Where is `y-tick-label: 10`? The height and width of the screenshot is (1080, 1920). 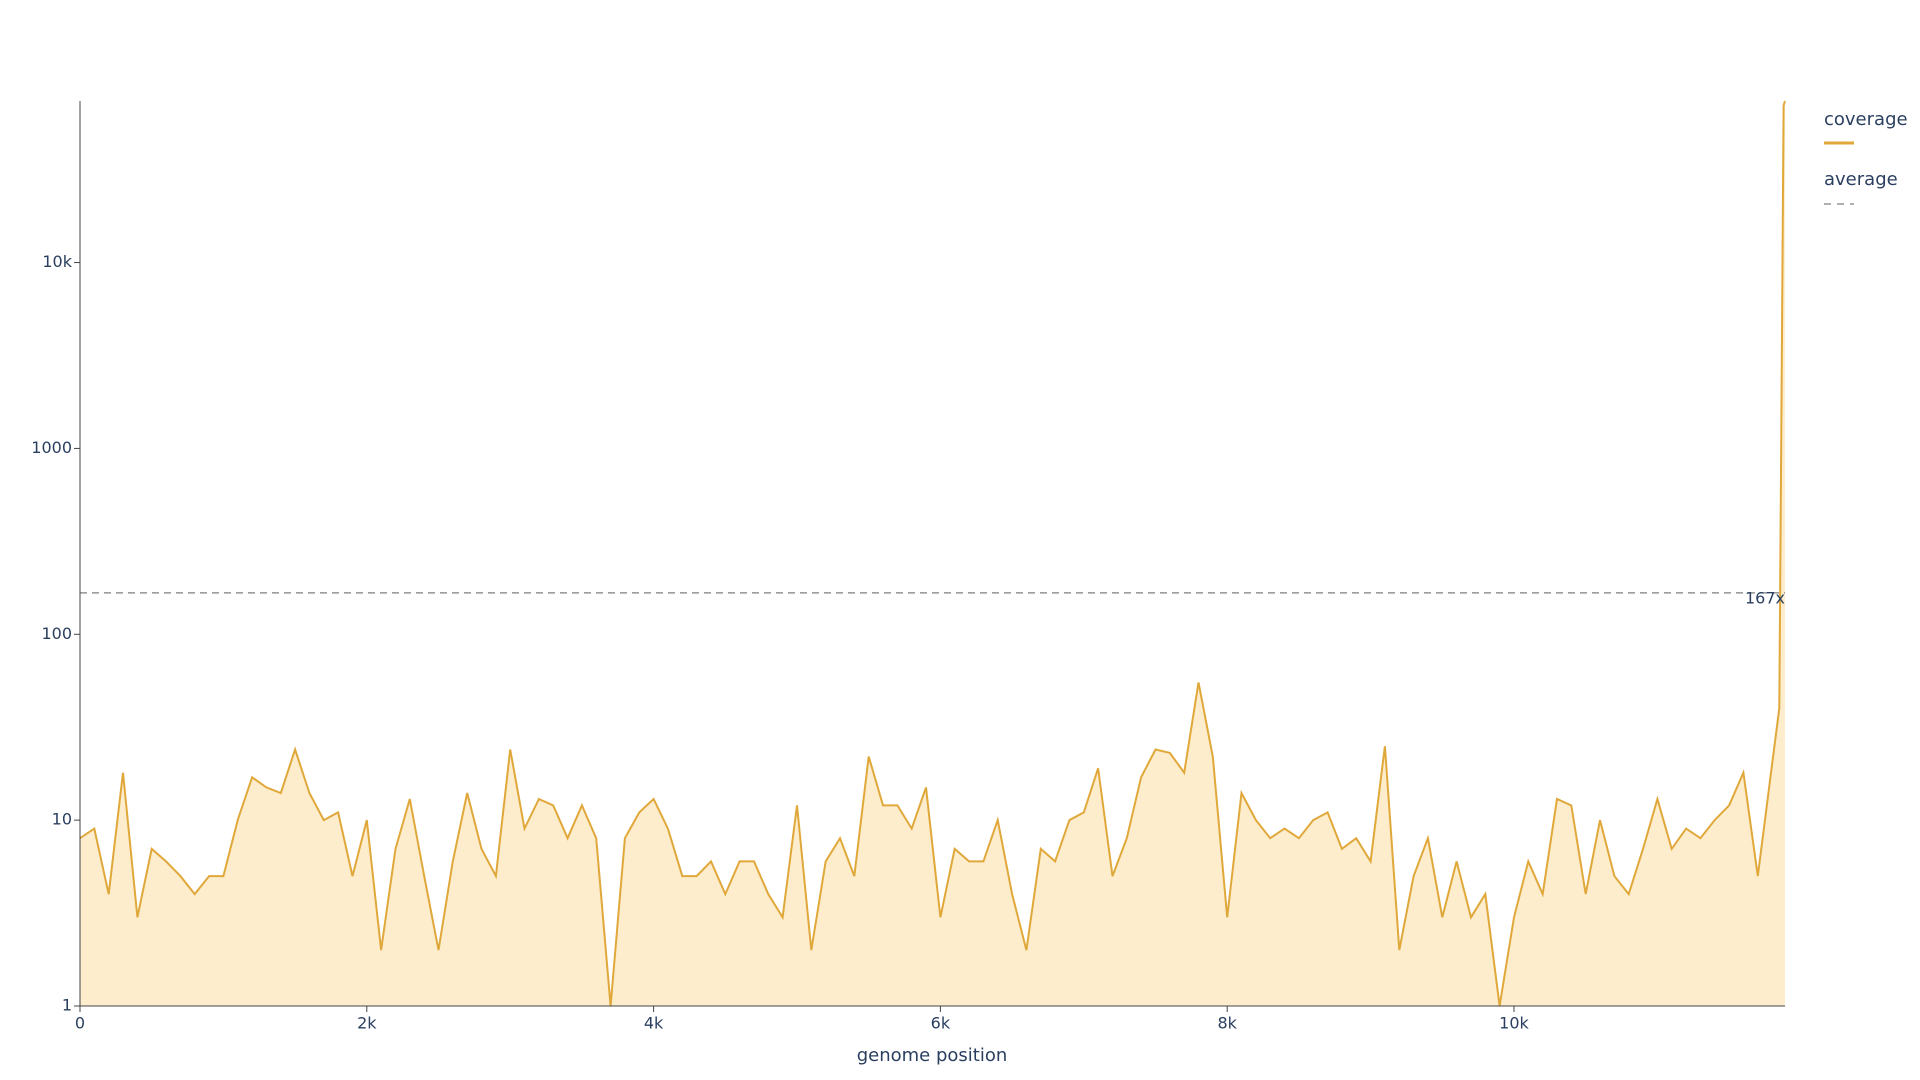 y-tick-label: 10 is located at coordinates (62, 819).